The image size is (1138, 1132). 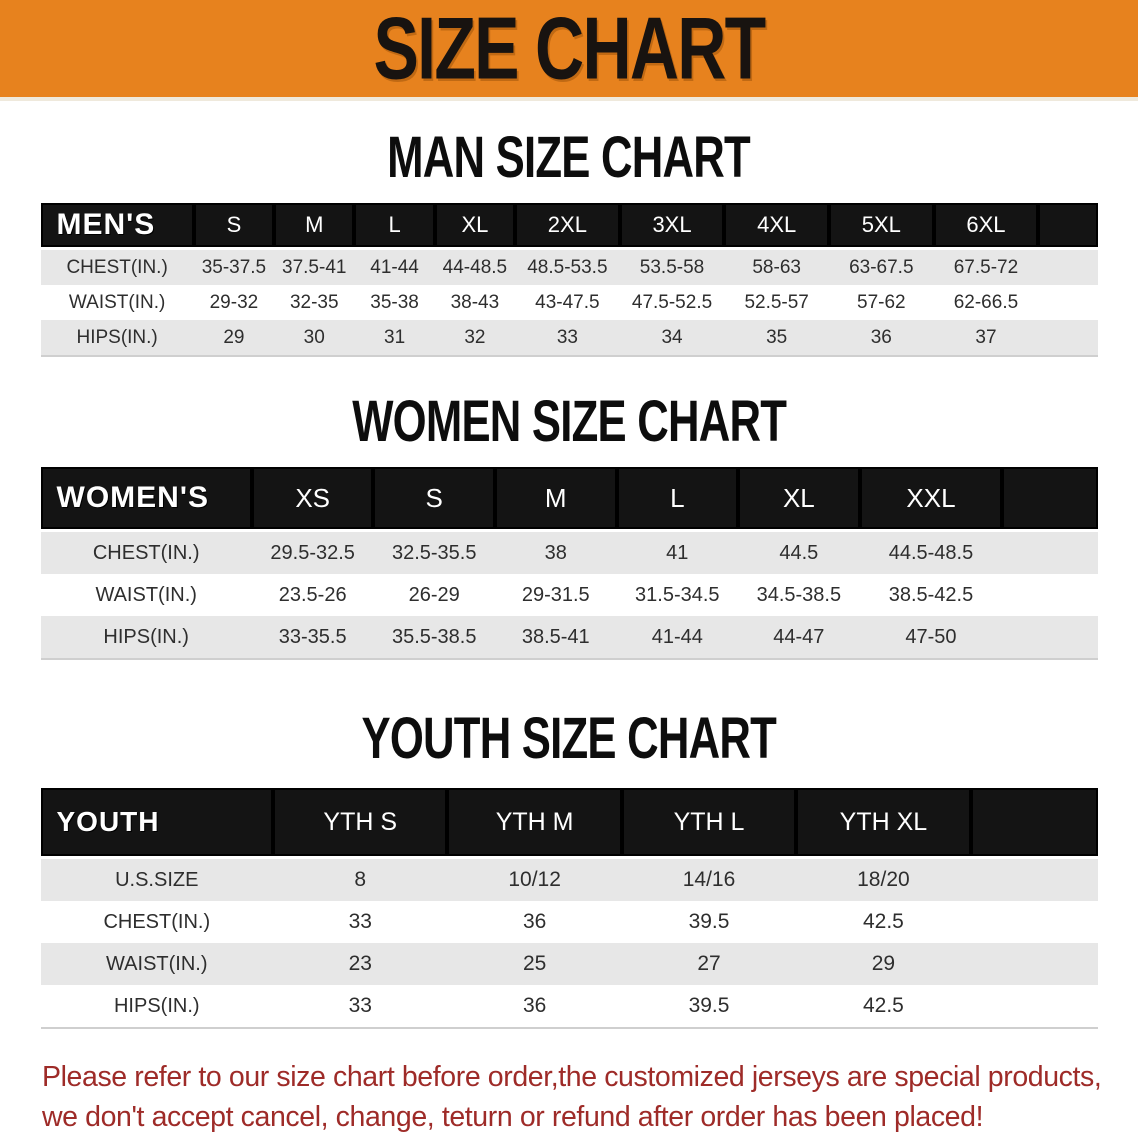 What do you see at coordinates (360, 823) in the screenshot?
I see `youth-size-col: YTH S` at bounding box center [360, 823].